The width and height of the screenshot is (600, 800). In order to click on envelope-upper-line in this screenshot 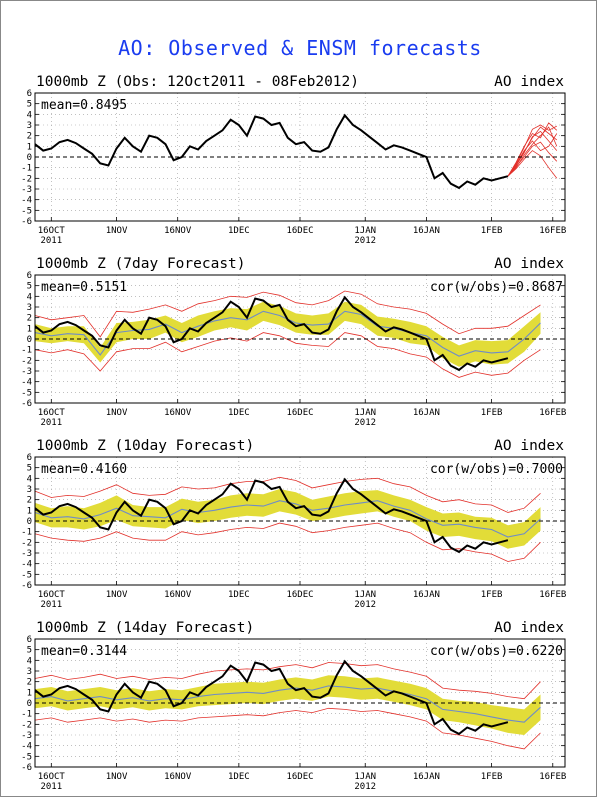, I will do `click(287, 314)`.